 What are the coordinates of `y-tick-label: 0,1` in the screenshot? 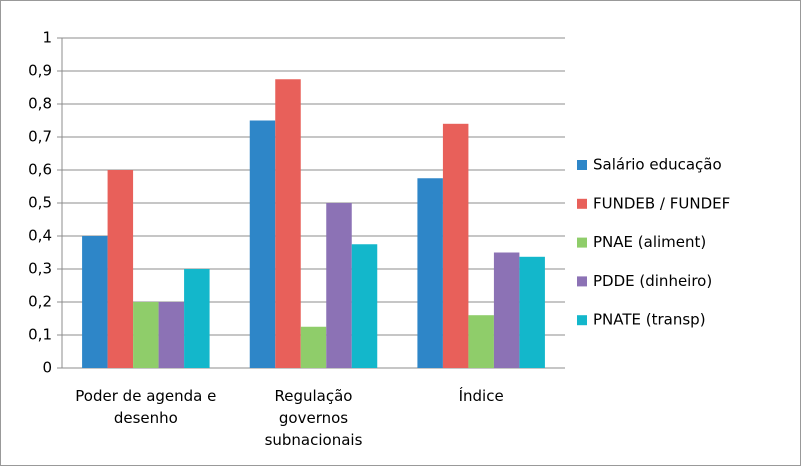 It's located at (40, 335).